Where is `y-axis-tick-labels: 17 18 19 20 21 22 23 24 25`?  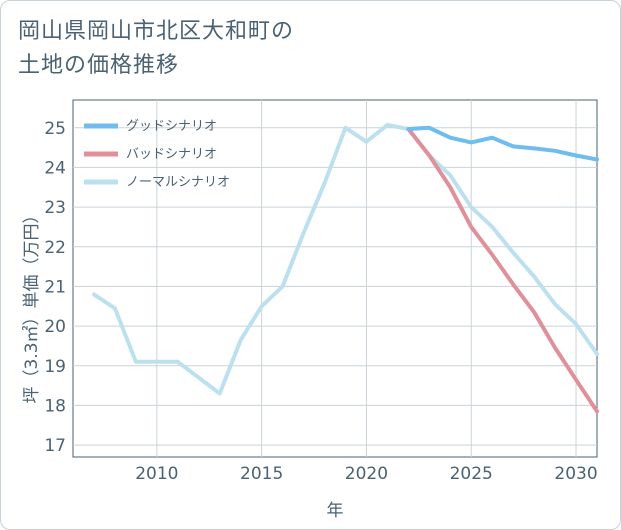
y-axis-tick-labels: 17 18 19 20 21 22 23 24 25 is located at coordinates (55, 287).